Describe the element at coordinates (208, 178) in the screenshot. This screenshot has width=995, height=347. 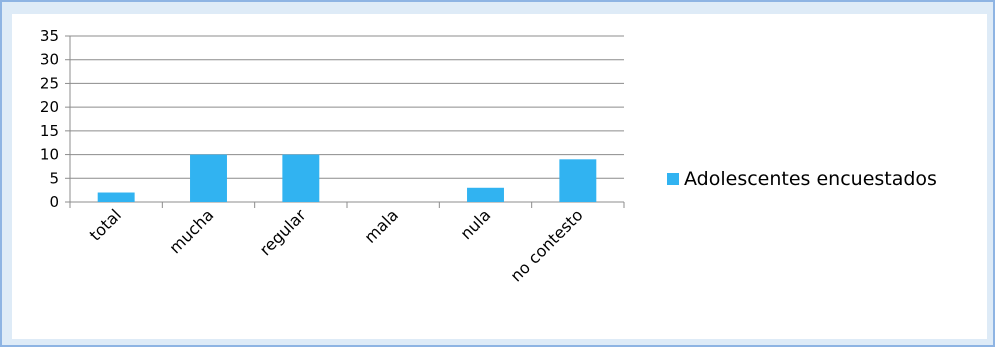
I see `bar-mucha` at that location.